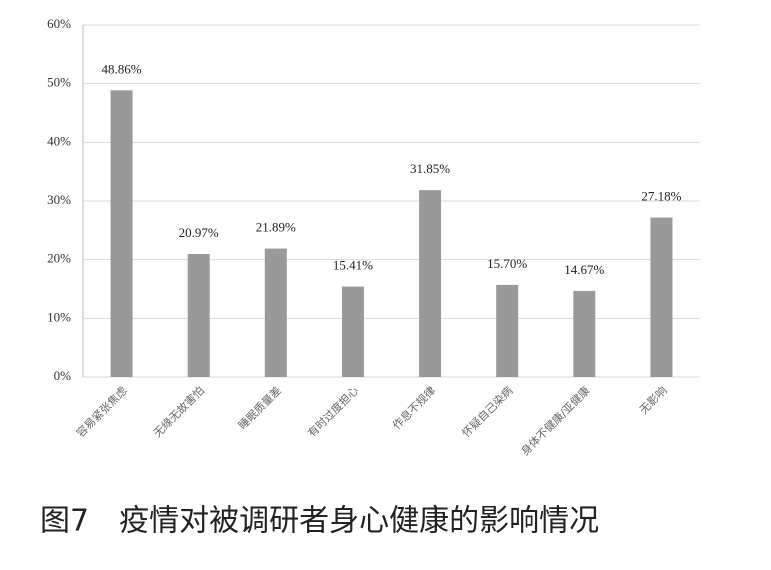 The height and width of the screenshot is (570, 771). I want to click on x-tick-label: 作息不规律, so click(414, 407).